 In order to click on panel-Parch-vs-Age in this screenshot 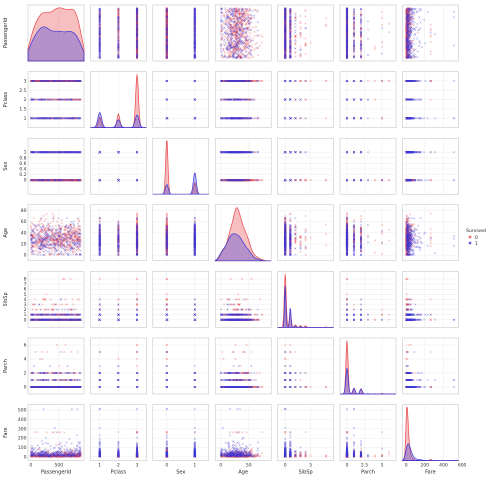, I will do `click(243, 366)`.